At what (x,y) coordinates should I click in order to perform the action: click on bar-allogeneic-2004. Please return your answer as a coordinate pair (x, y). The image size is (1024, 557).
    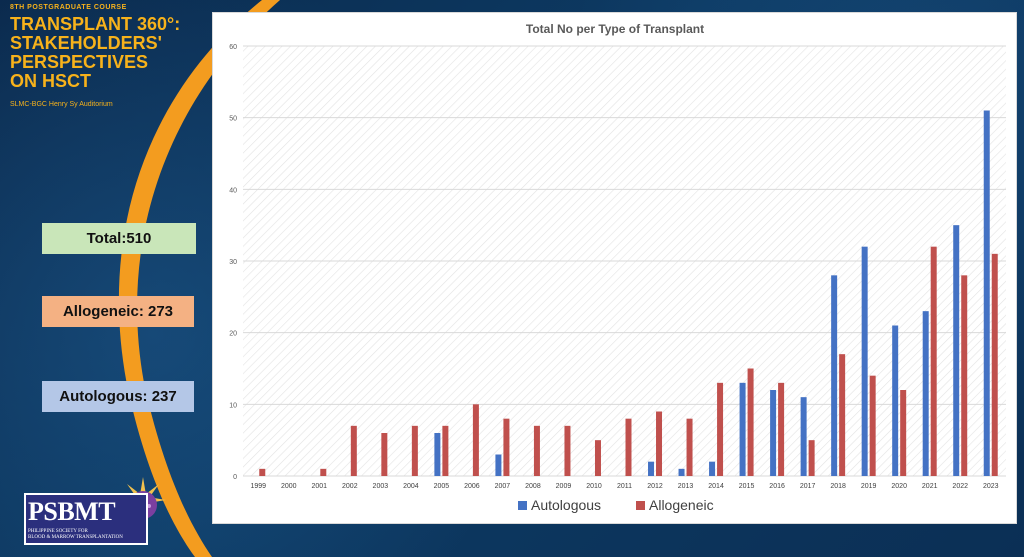
    Looking at the image, I should click on (414, 450).